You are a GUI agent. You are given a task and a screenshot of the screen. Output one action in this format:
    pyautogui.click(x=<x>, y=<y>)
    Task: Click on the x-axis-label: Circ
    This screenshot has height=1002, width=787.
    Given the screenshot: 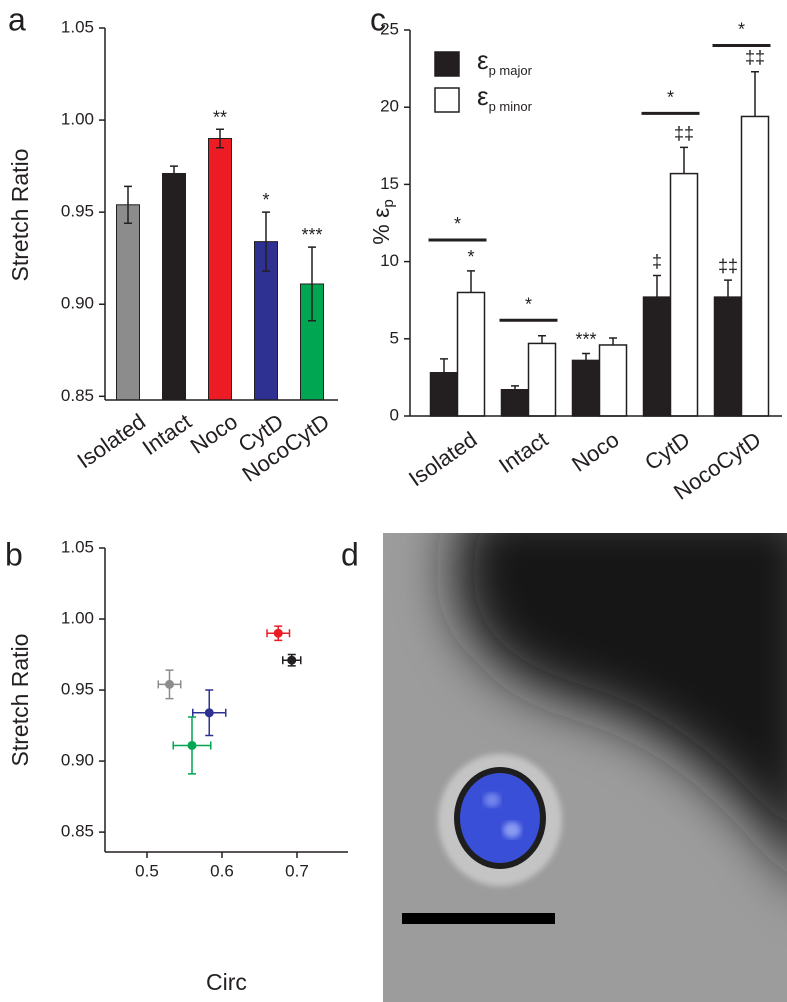 What is the action you would take?
    pyautogui.click(x=226, y=982)
    